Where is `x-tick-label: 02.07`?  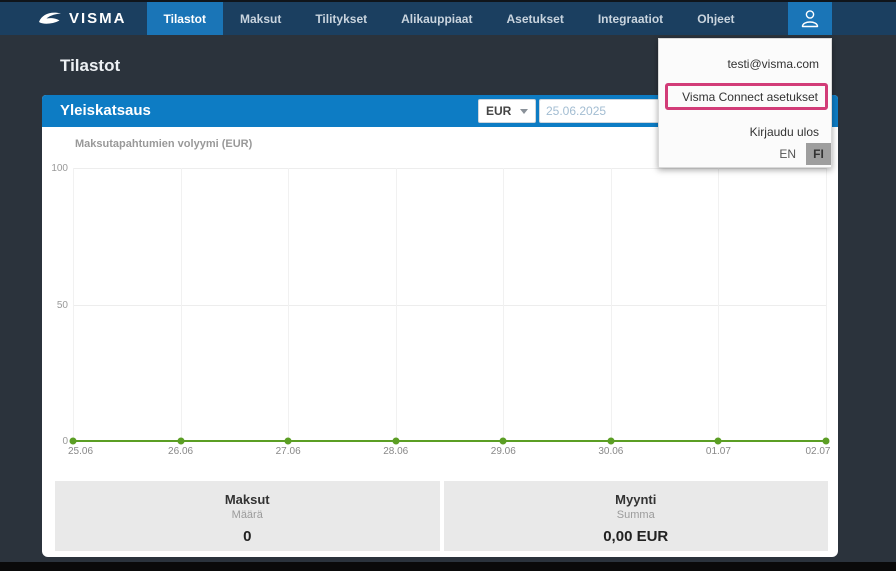 x-tick-label: 02.07 is located at coordinates (818, 451).